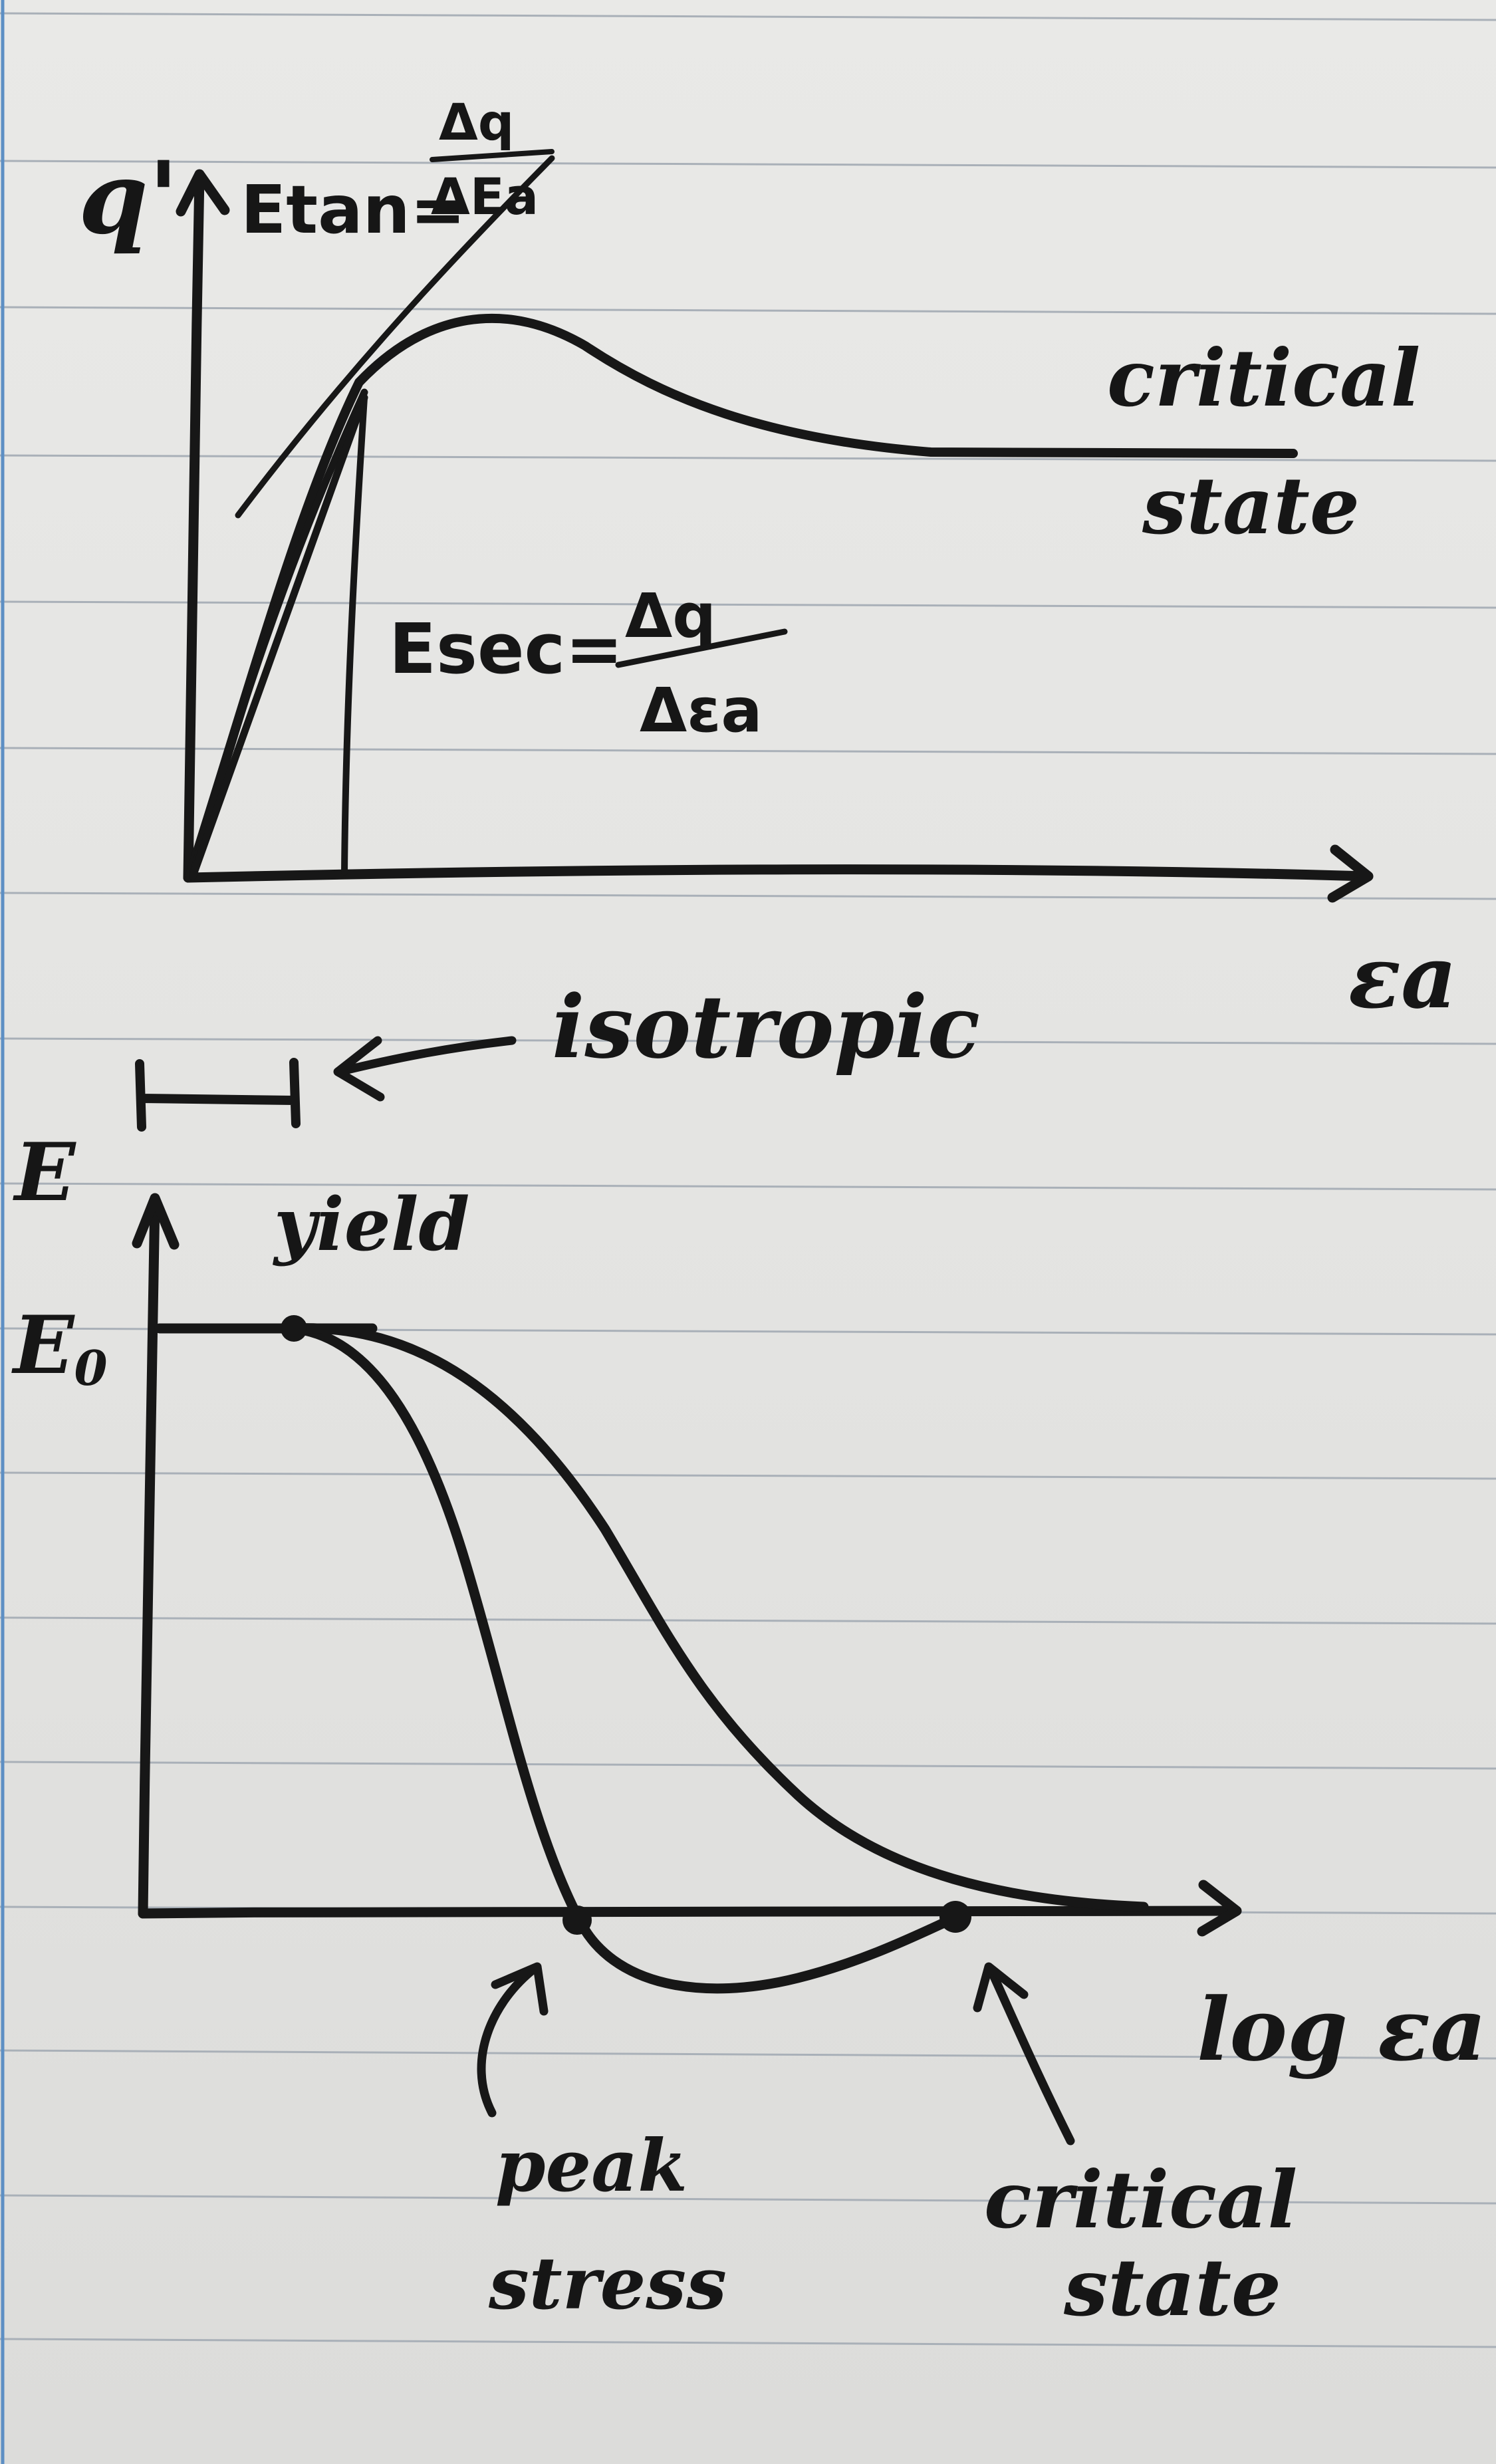 The width and height of the screenshot is (1496, 2464). Describe the element at coordinates (607, 2284) in the screenshot. I see `peak-stress-label-line2: stress` at that location.